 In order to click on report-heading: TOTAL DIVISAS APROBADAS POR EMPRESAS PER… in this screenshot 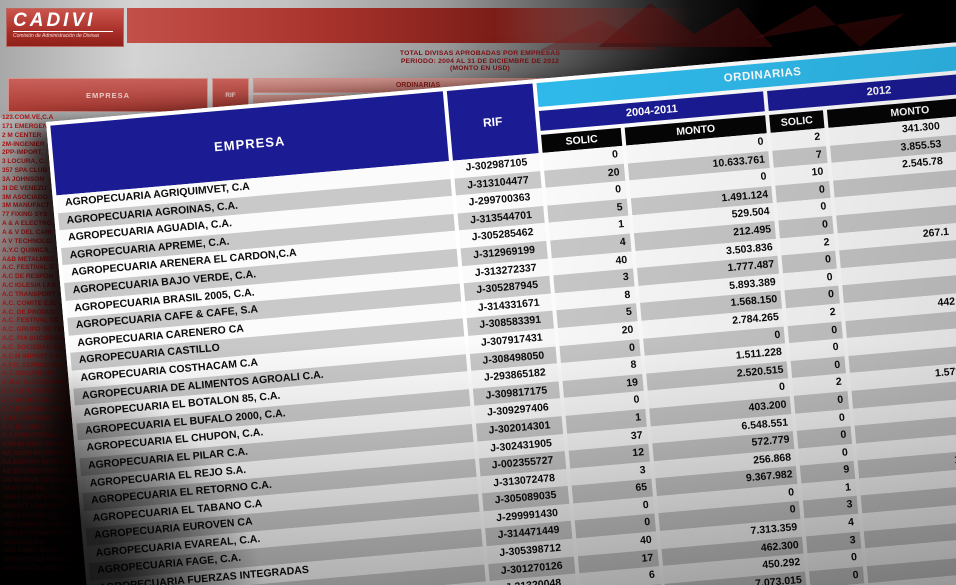, I will do `click(480, 61)`.